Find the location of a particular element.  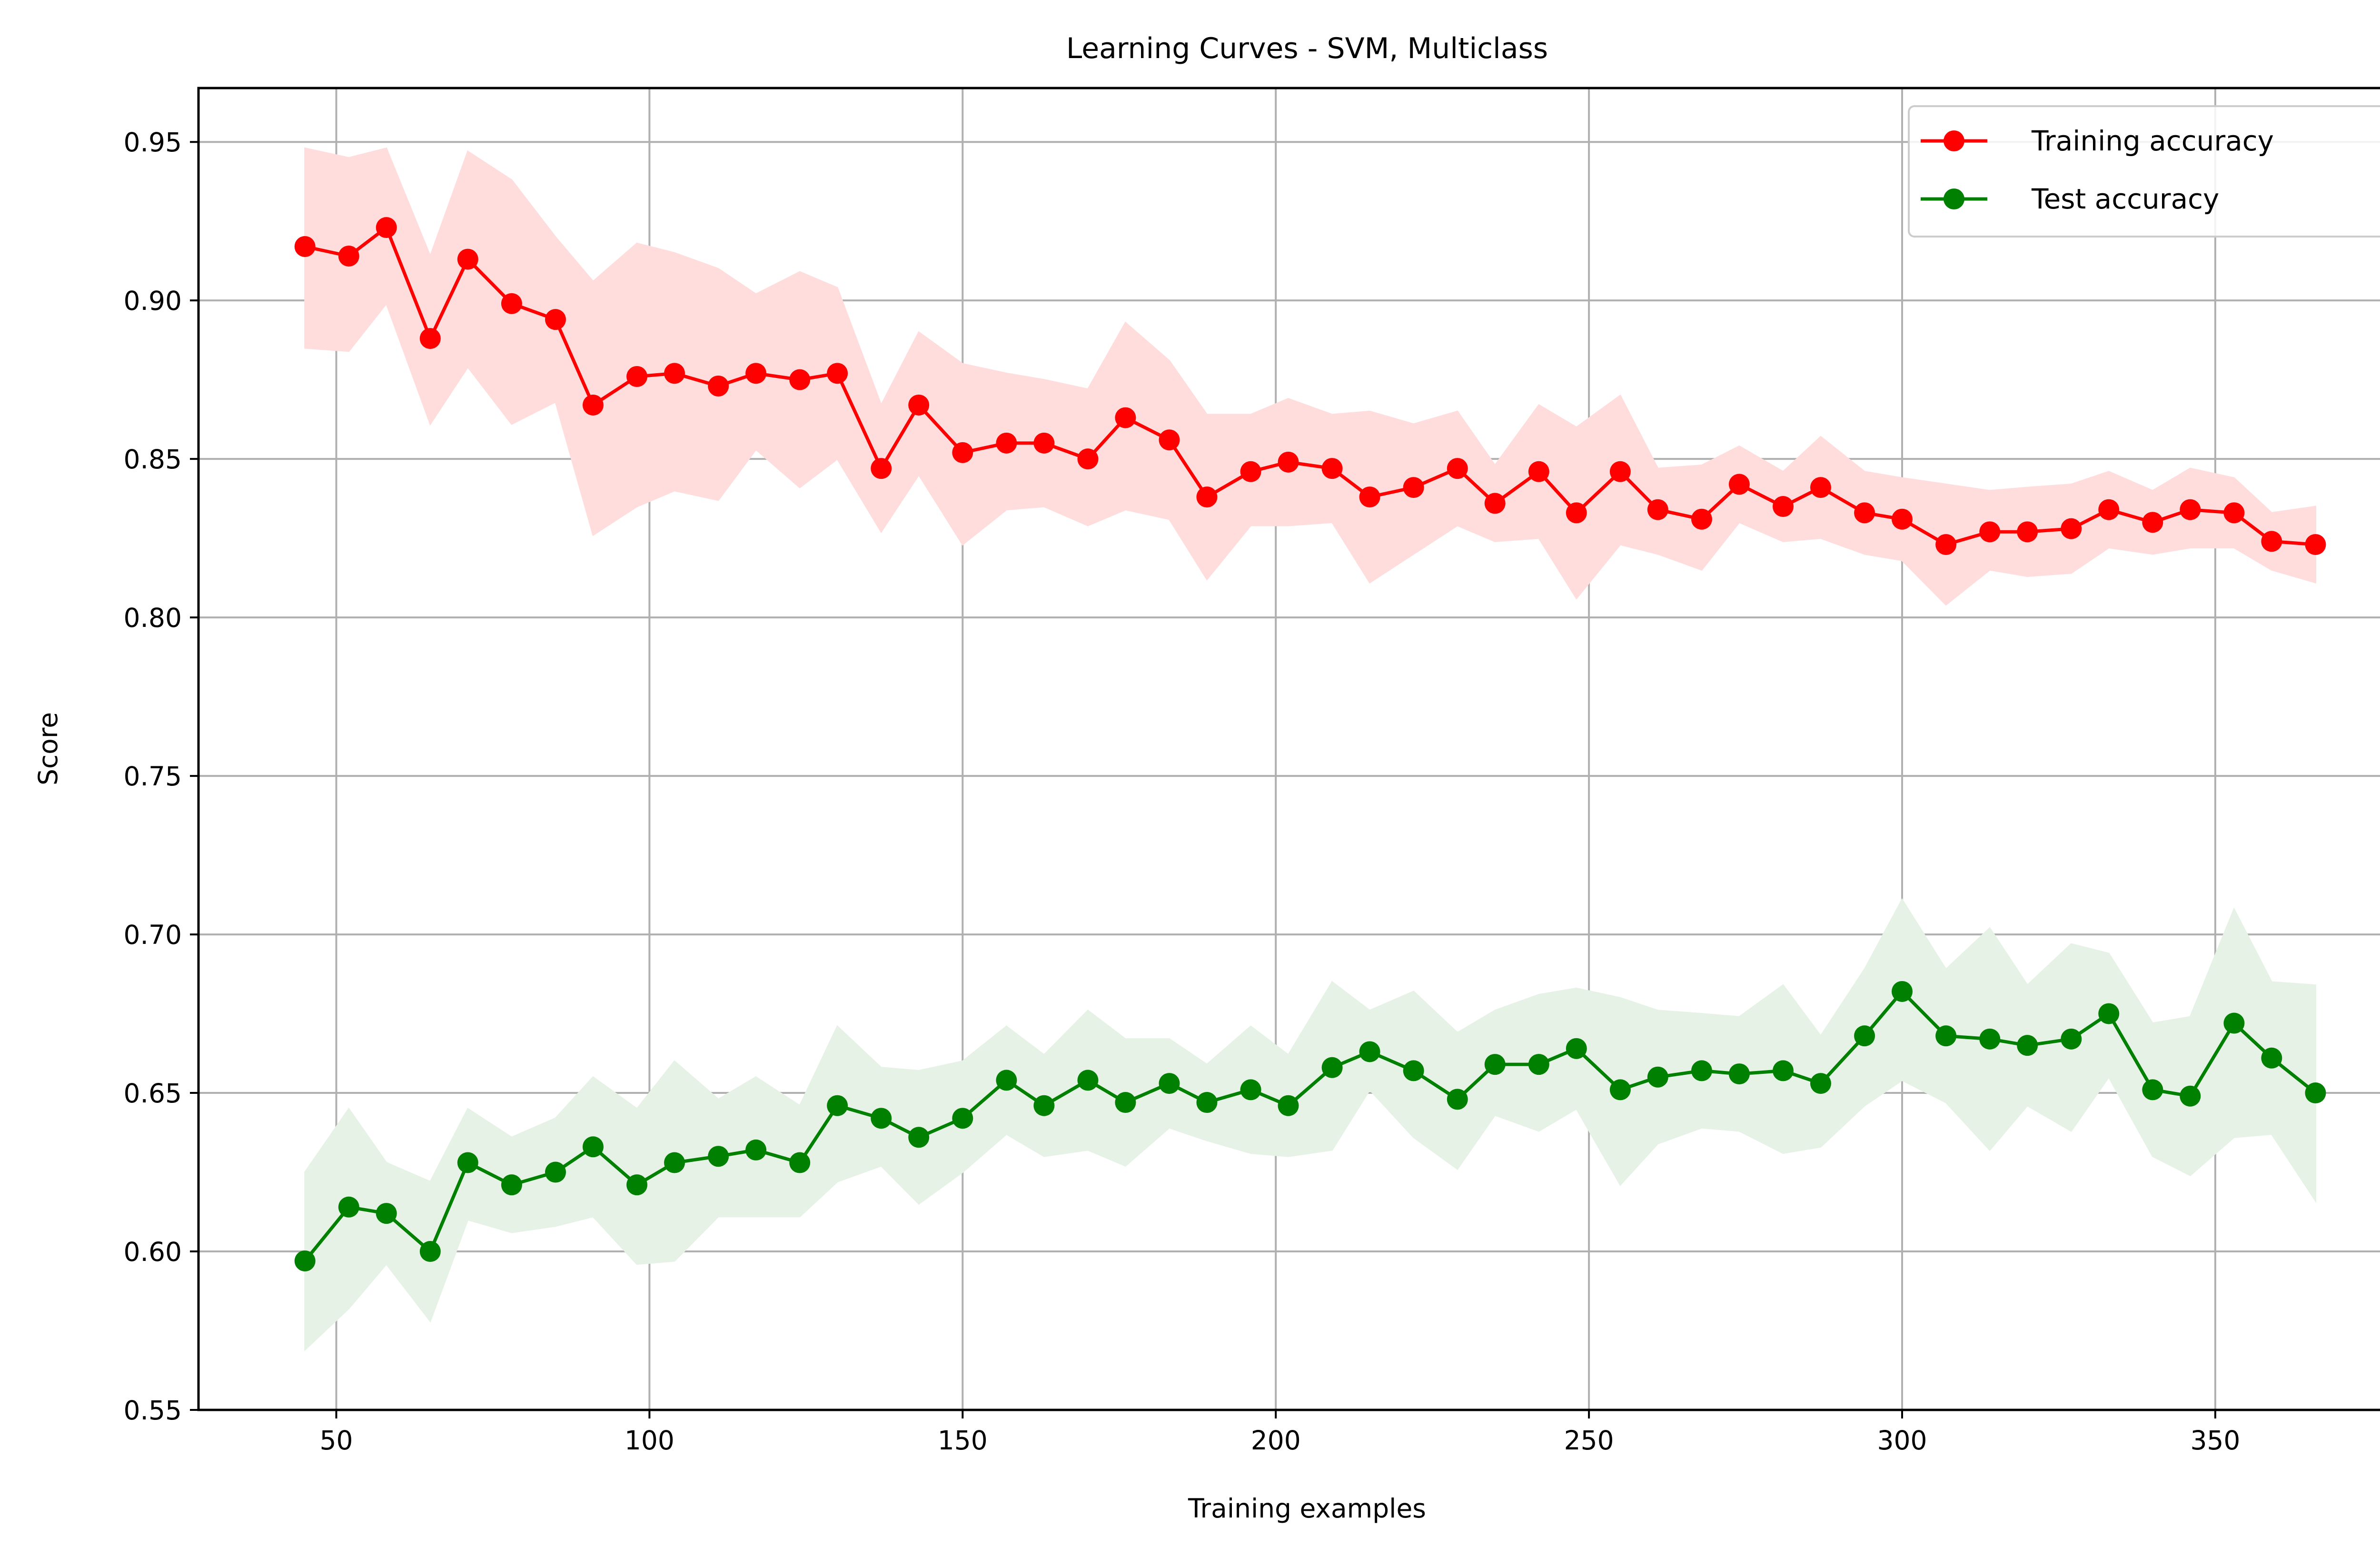

legend-box is located at coordinates (2144, 171).